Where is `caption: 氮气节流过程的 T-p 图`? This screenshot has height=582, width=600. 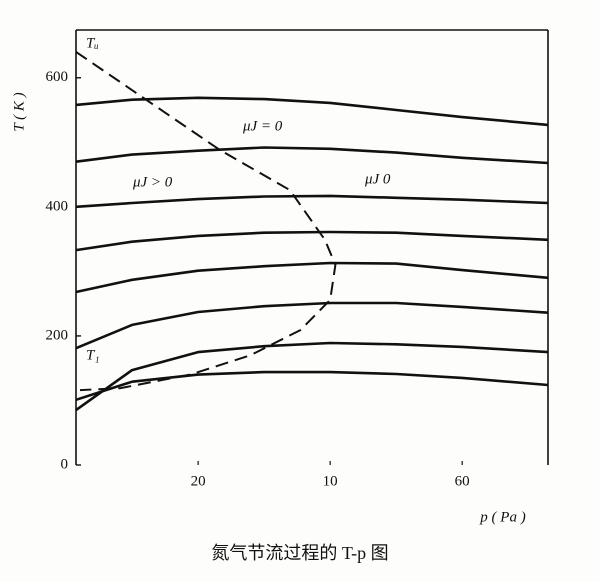 caption: 氮气节流过程的 T-p 图 is located at coordinates (299, 553).